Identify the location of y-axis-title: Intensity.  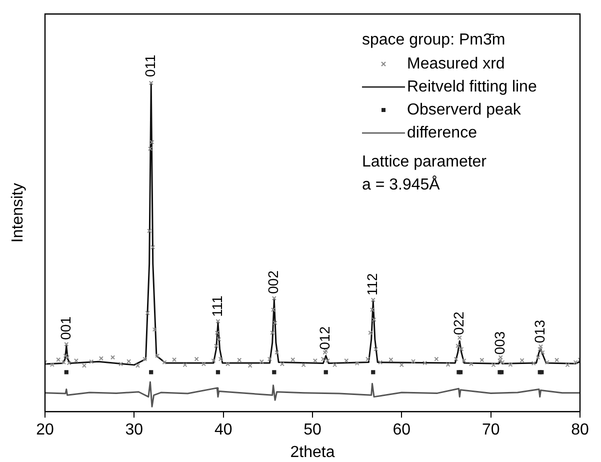
(17, 213).